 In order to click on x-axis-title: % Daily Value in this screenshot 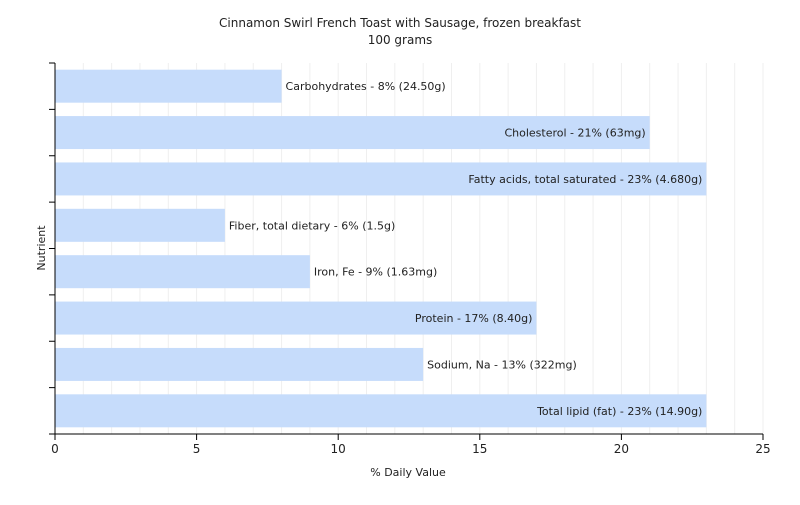, I will do `click(408, 472)`.